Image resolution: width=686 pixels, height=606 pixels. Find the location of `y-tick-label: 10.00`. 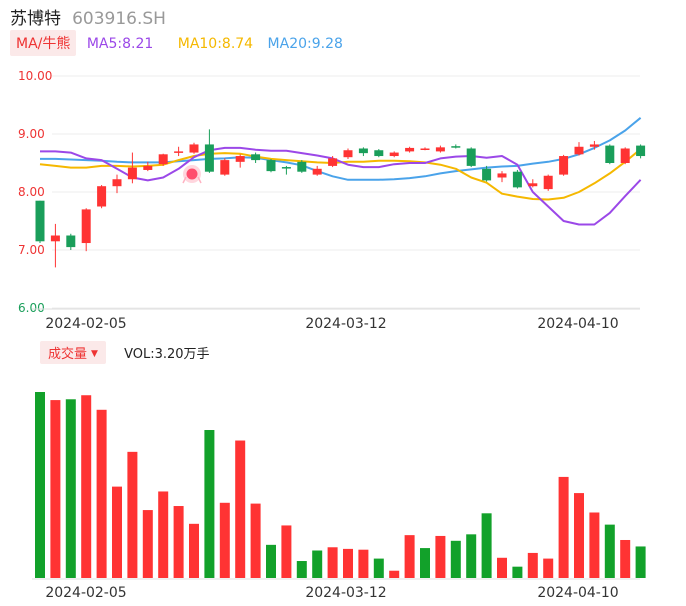

y-tick-label: 10.00 is located at coordinates (35, 76).